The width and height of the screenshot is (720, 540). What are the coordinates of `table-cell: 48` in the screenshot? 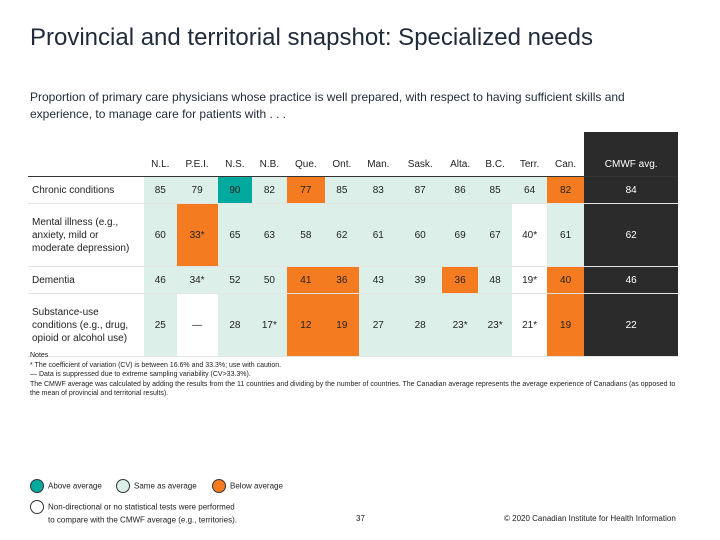 It's located at (495, 280).